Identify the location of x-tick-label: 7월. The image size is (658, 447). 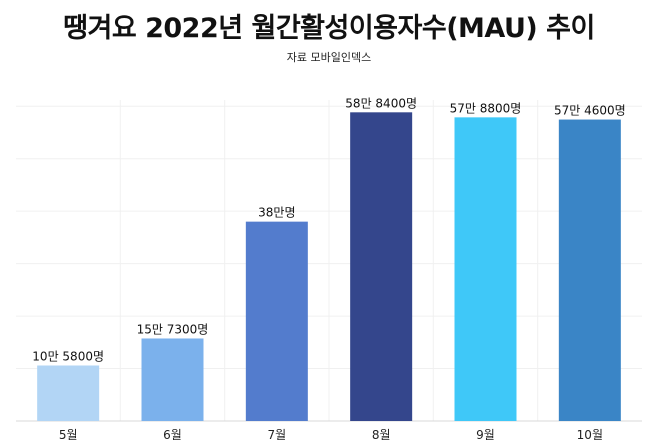
(276, 435).